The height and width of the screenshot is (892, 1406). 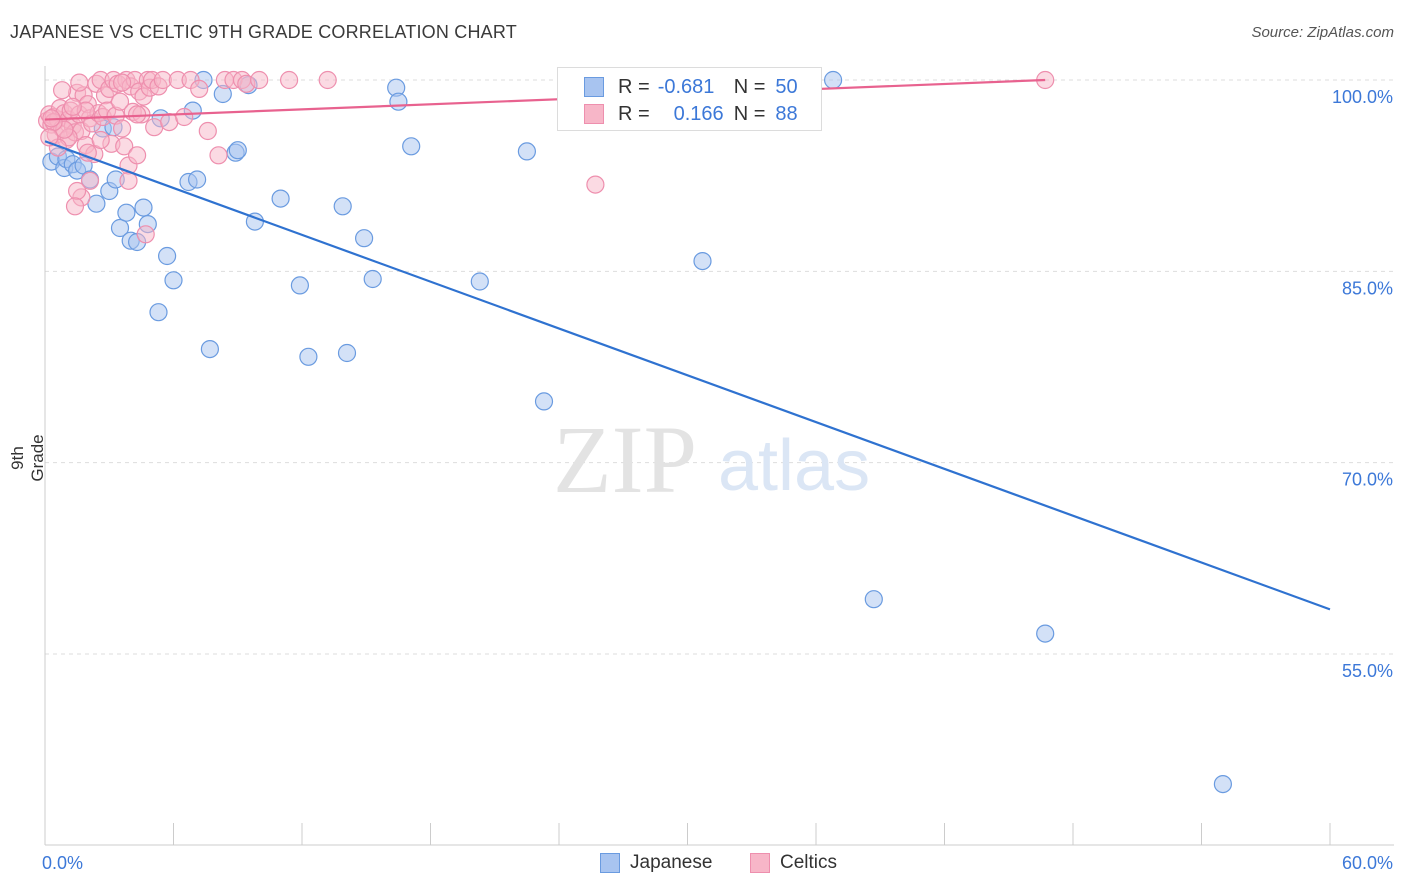 I want to click on y-tick-label-3: 55.0%, so click(x=1367, y=671).